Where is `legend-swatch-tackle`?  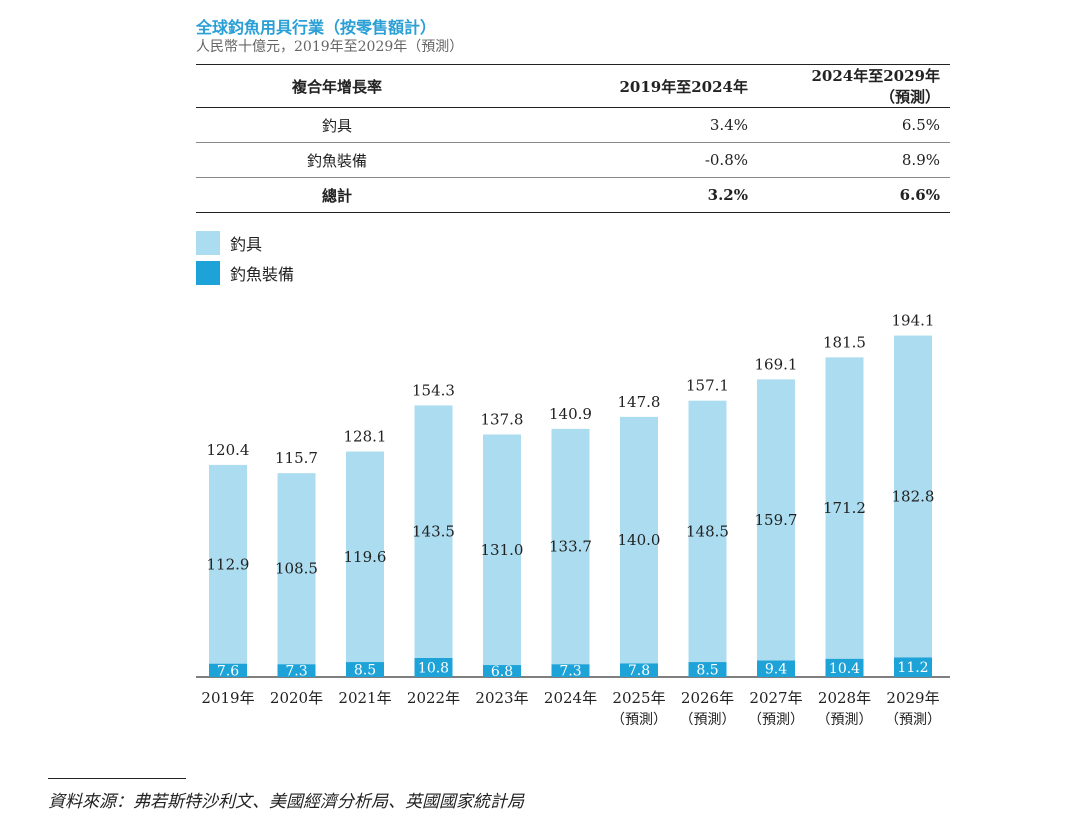 legend-swatch-tackle is located at coordinates (208, 243).